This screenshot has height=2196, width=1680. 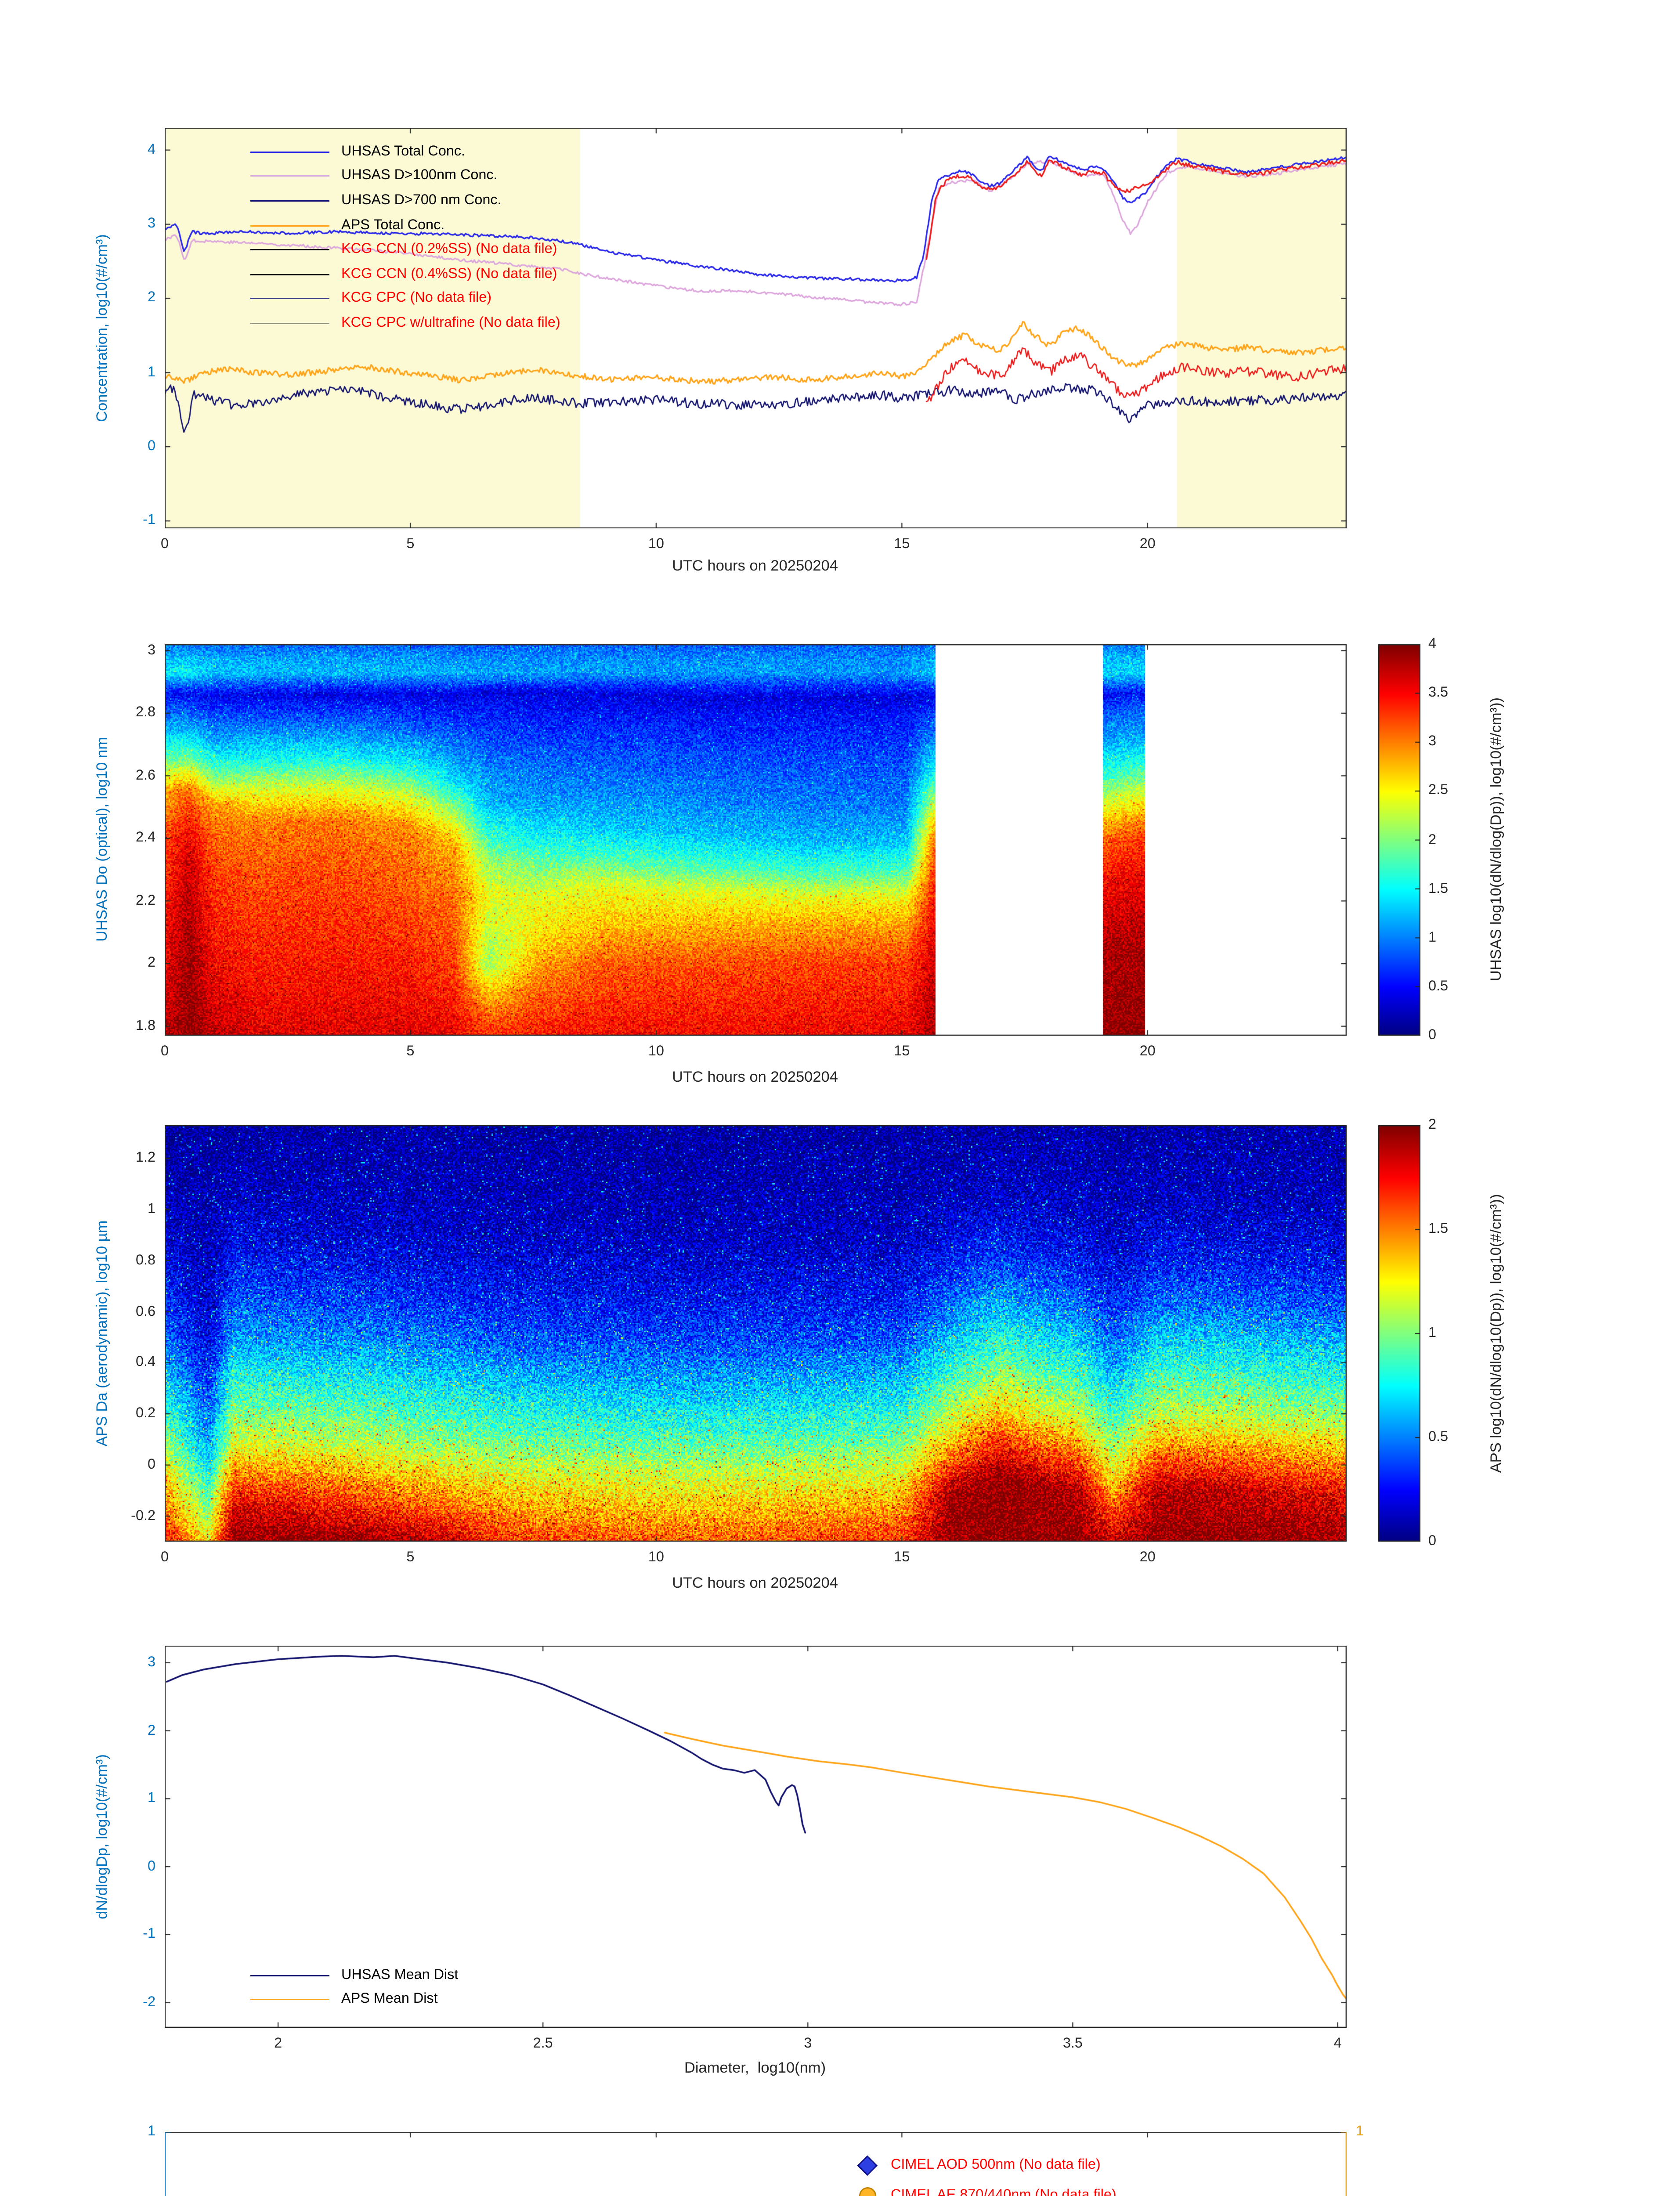 I want to click on legend-item-3: APS Total Conc., so click(x=405, y=225).